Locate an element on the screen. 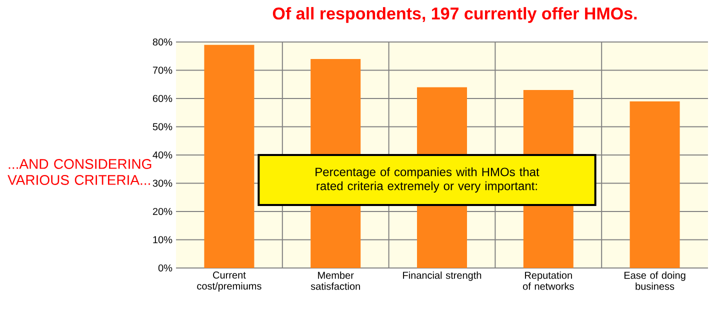 The height and width of the screenshot is (328, 712). y-tick-label: 10% is located at coordinates (162, 240).